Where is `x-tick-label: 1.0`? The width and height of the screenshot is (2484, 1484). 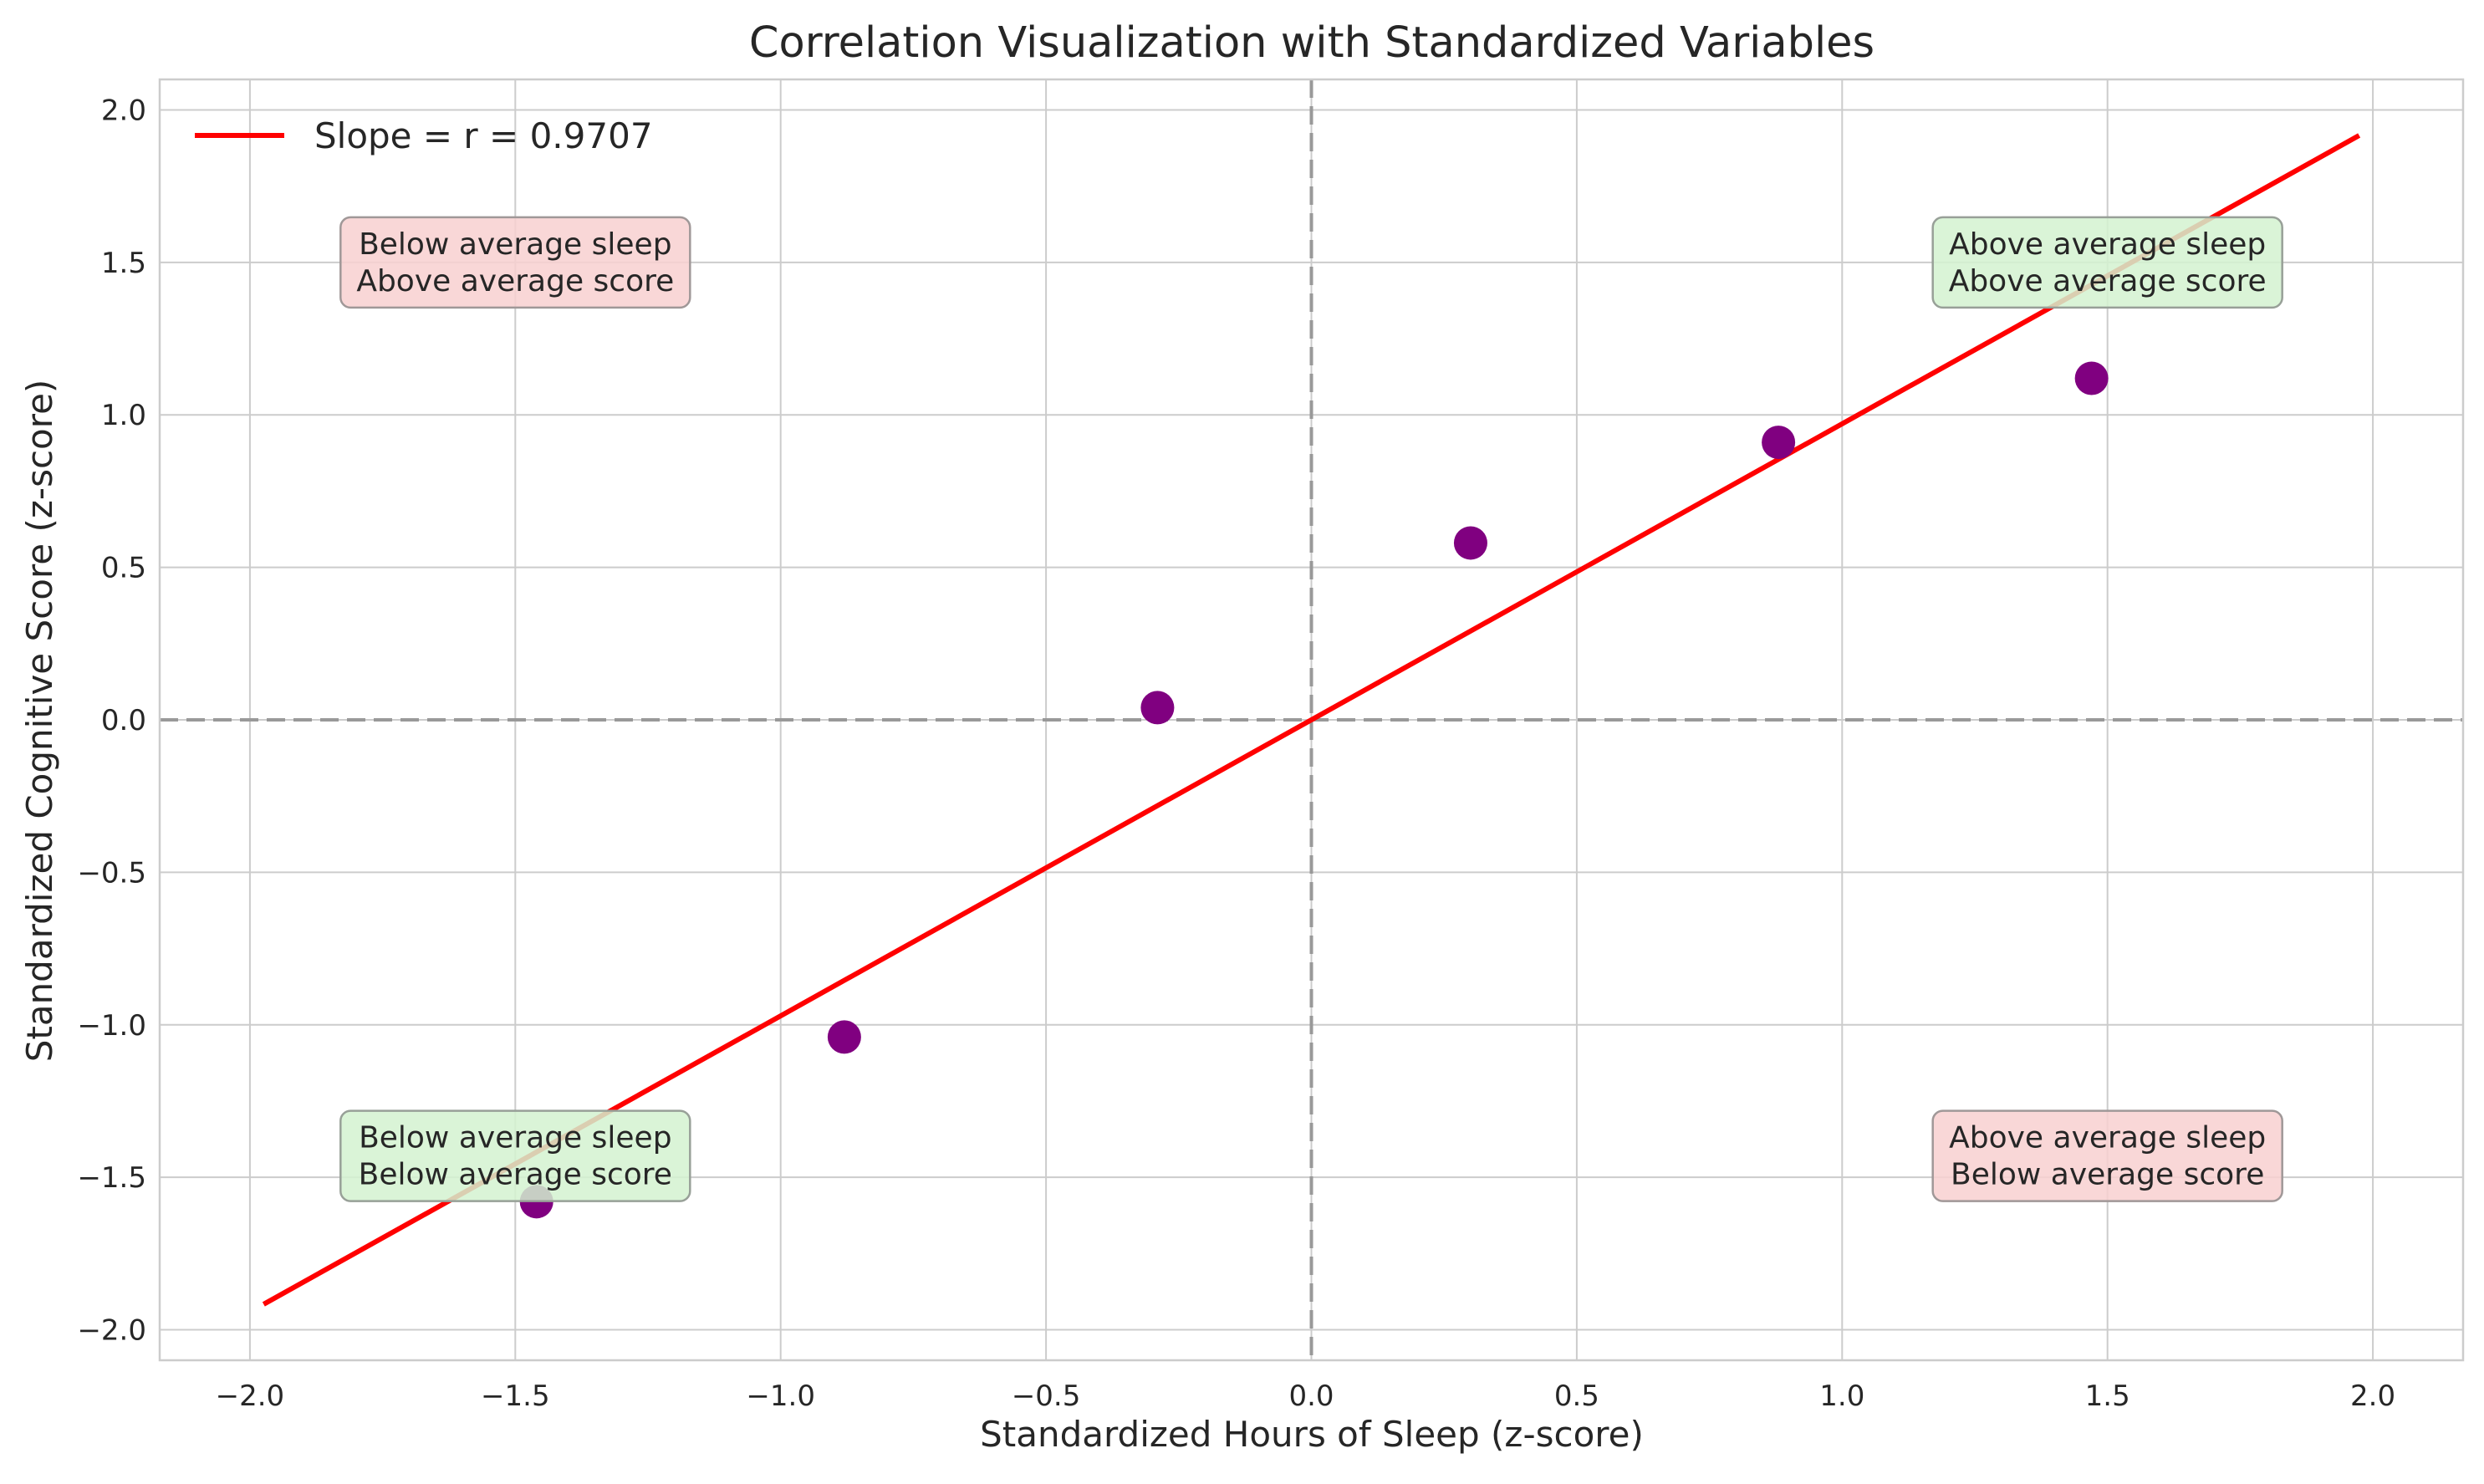
x-tick-label: 1.0 is located at coordinates (1842, 1396).